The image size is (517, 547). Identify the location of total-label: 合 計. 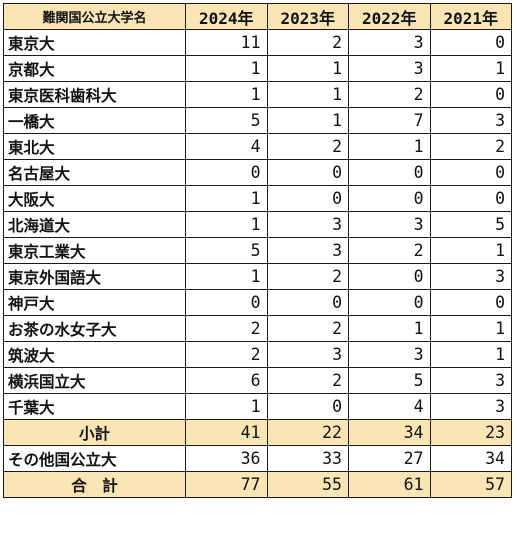
(94, 484).